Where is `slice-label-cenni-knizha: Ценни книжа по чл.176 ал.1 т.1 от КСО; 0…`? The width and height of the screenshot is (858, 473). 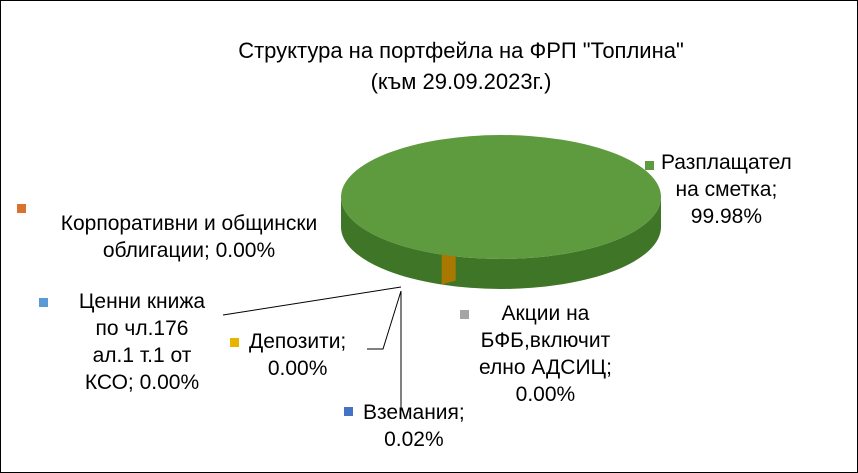
slice-label-cenni-knizha: Ценни книжа по чл.176 ал.1 т.1 от КСО; 0… is located at coordinates (142, 342).